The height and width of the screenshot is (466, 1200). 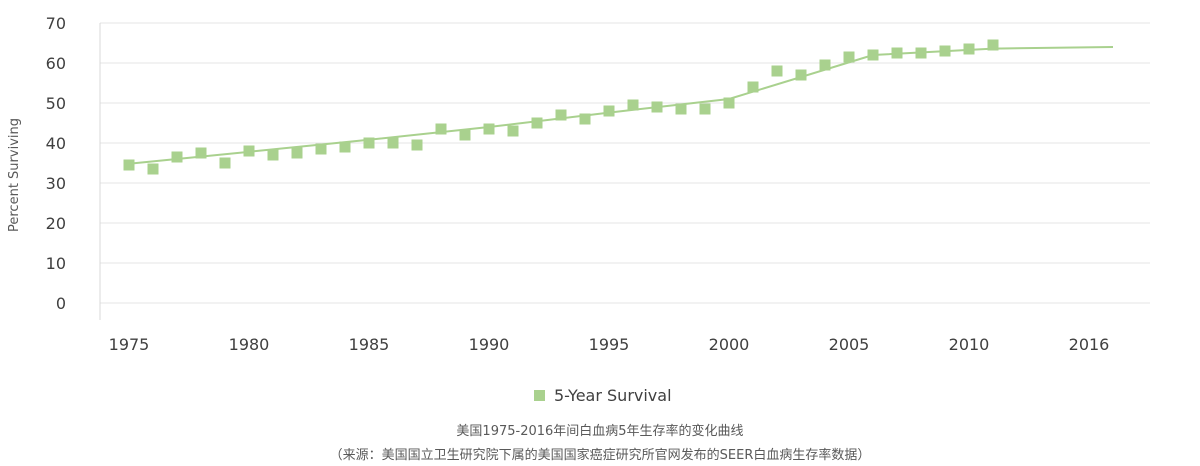 I want to click on y-tick-label: 70, so click(x=56, y=23).